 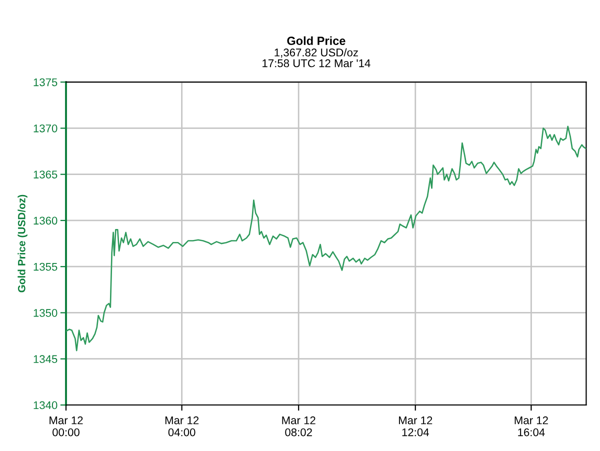 I want to click on y-tick-label: 1360, so click(x=46, y=220).